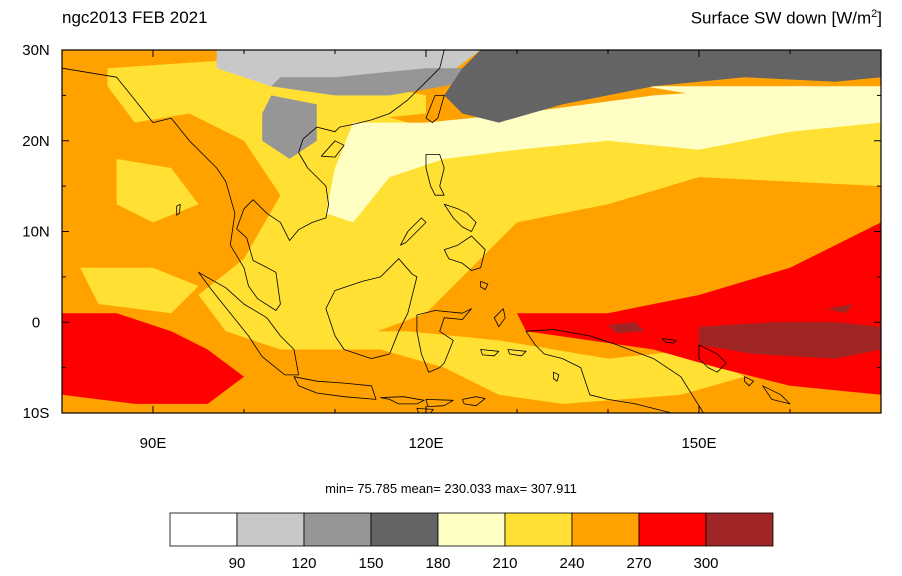 The width and height of the screenshot is (902, 576). I want to click on unit-close: ], so click(879, 18).